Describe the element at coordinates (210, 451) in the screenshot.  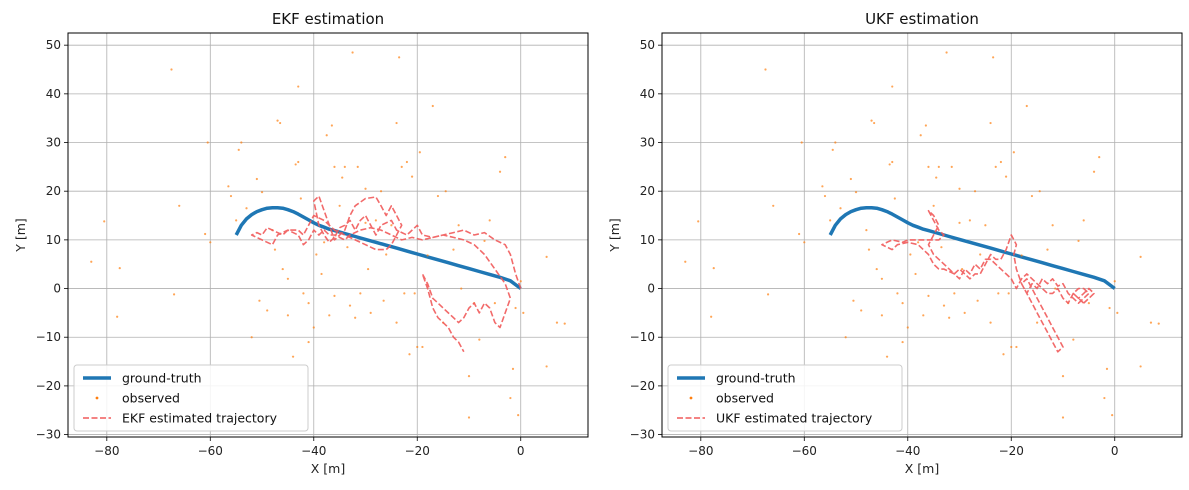
I see `x-tick-label: −60` at that location.